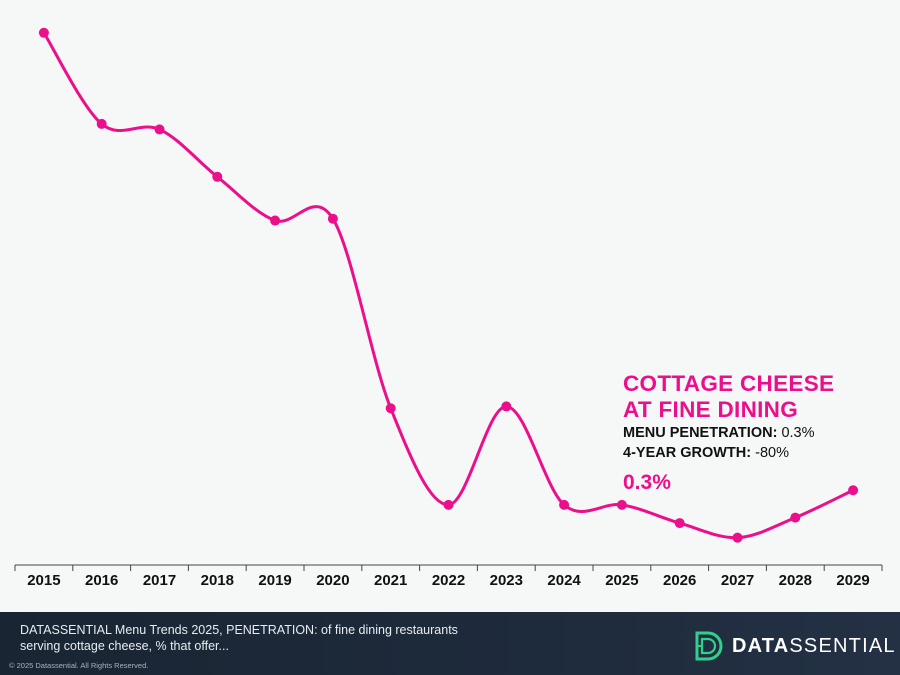  I want to click on x-tick-label-2022: 2022, so click(448, 580).